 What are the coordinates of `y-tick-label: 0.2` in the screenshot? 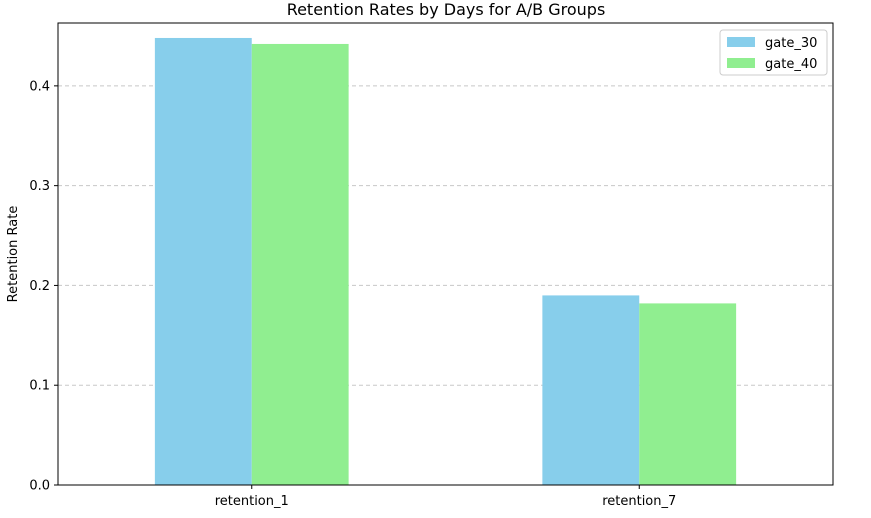 It's located at (39, 286).